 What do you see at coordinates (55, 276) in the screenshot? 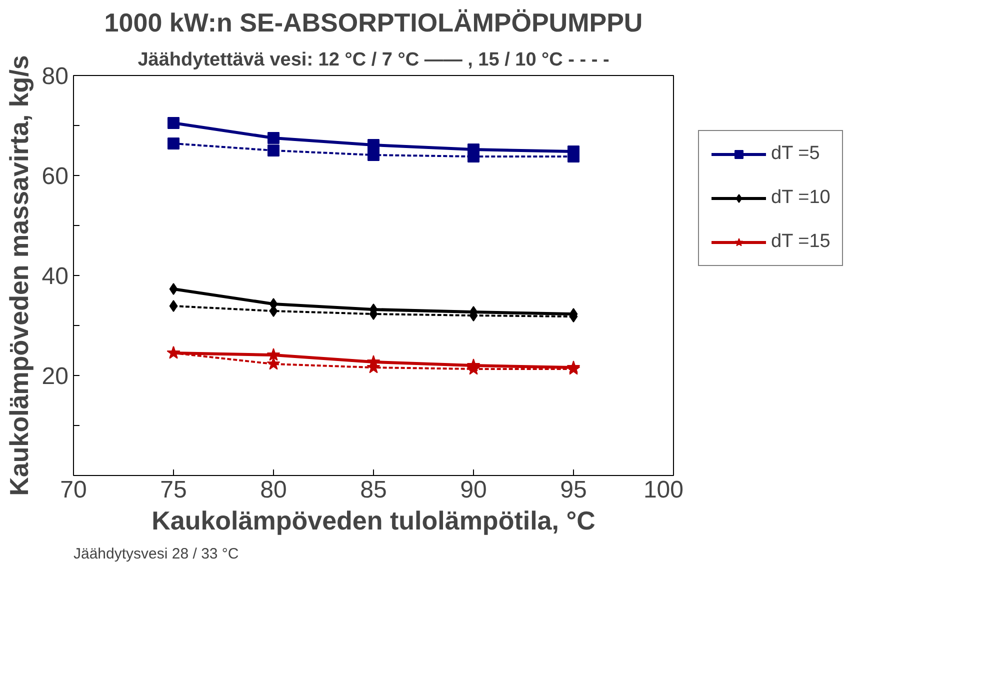
I see `y-tick-label: 40` at bounding box center [55, 276].